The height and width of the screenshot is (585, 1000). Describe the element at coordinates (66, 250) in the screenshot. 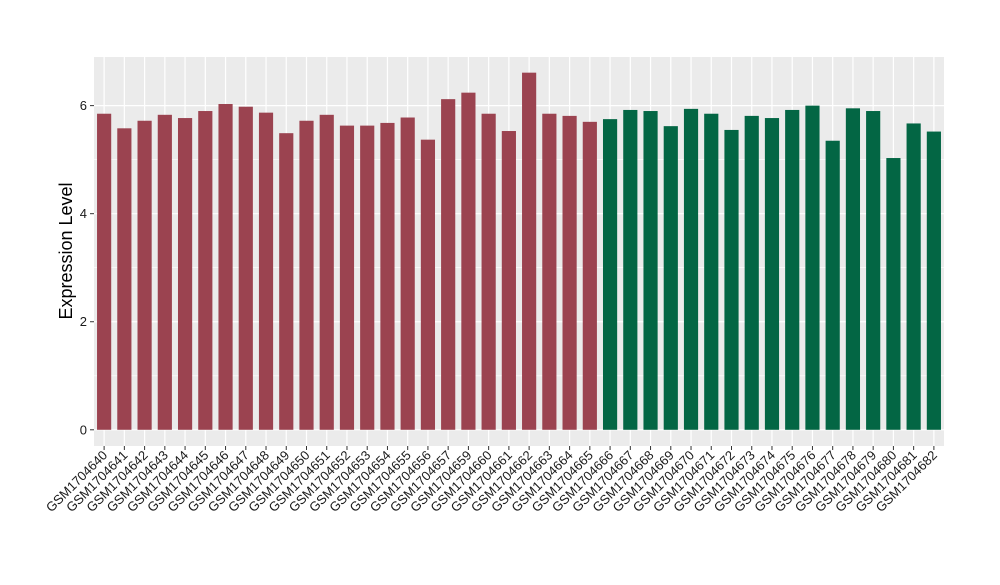

I see `y-axis-title: Expression Level` at that location.